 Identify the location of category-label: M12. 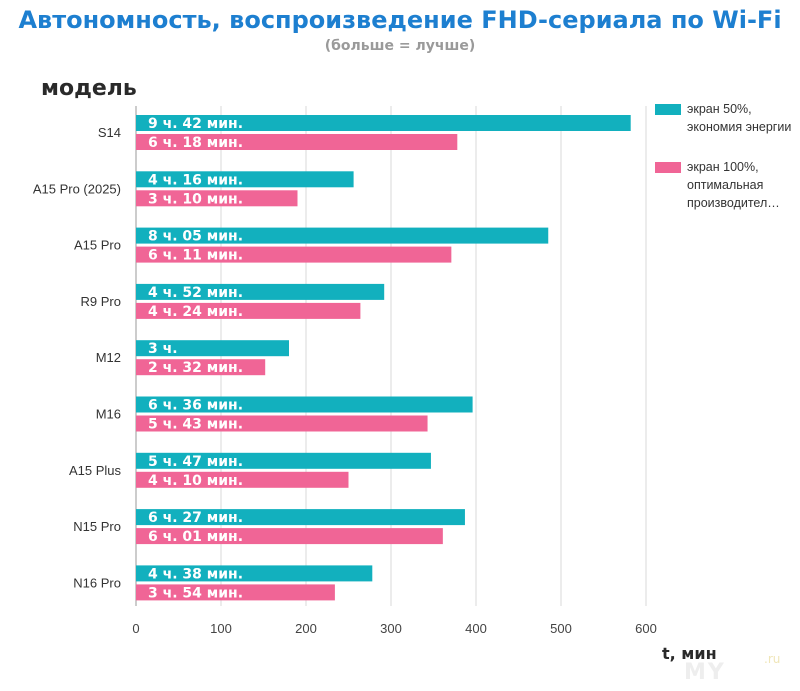
(108, 357).